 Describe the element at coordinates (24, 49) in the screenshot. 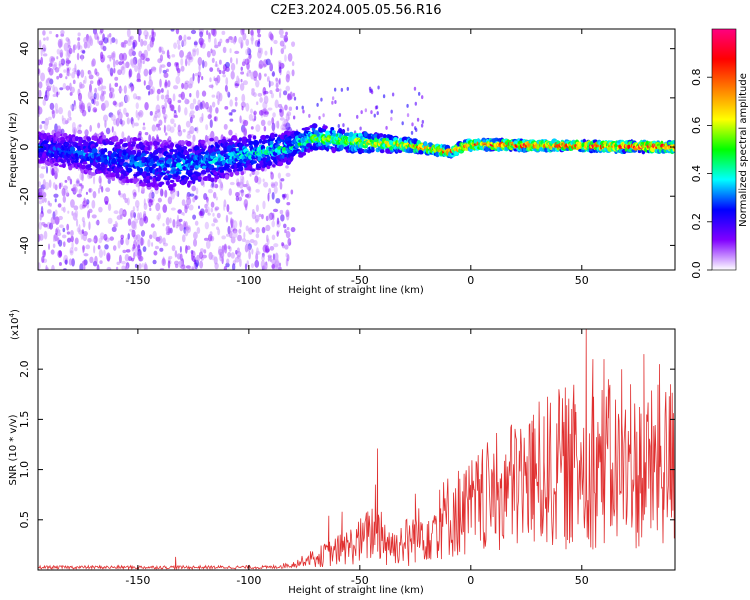

I see `spectrogram-y-tick-label: 40` at that location.